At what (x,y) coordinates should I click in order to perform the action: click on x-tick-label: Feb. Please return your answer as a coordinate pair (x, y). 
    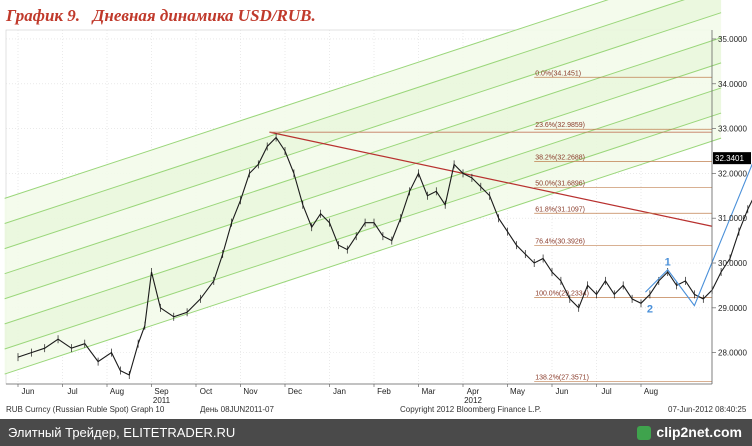
    Looking at the image, I should click on (384, 391).